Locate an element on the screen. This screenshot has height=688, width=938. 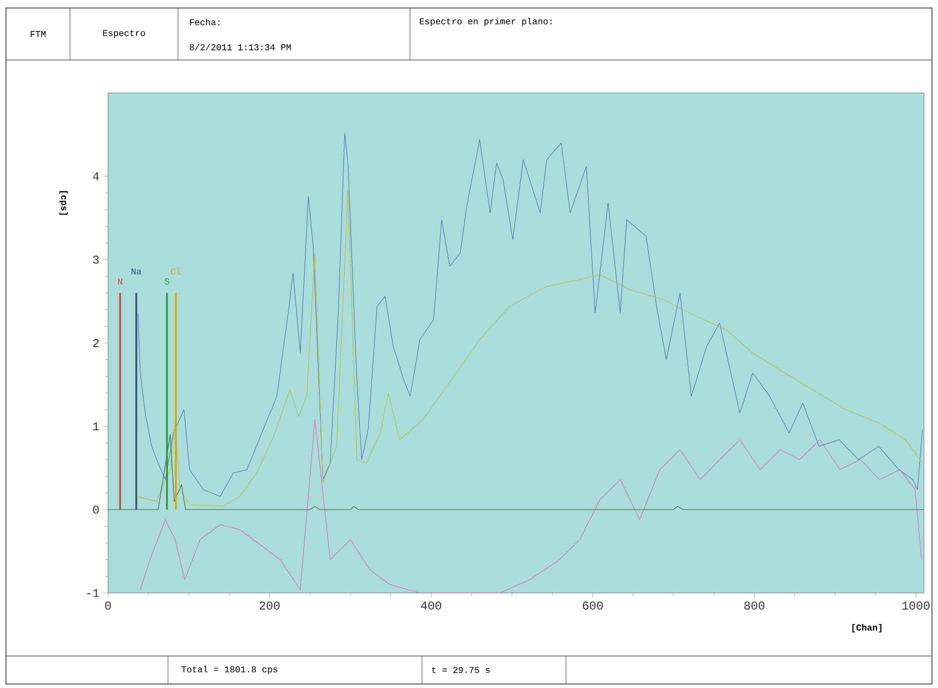
text: Fecha: is located at coordinates (205, 22).